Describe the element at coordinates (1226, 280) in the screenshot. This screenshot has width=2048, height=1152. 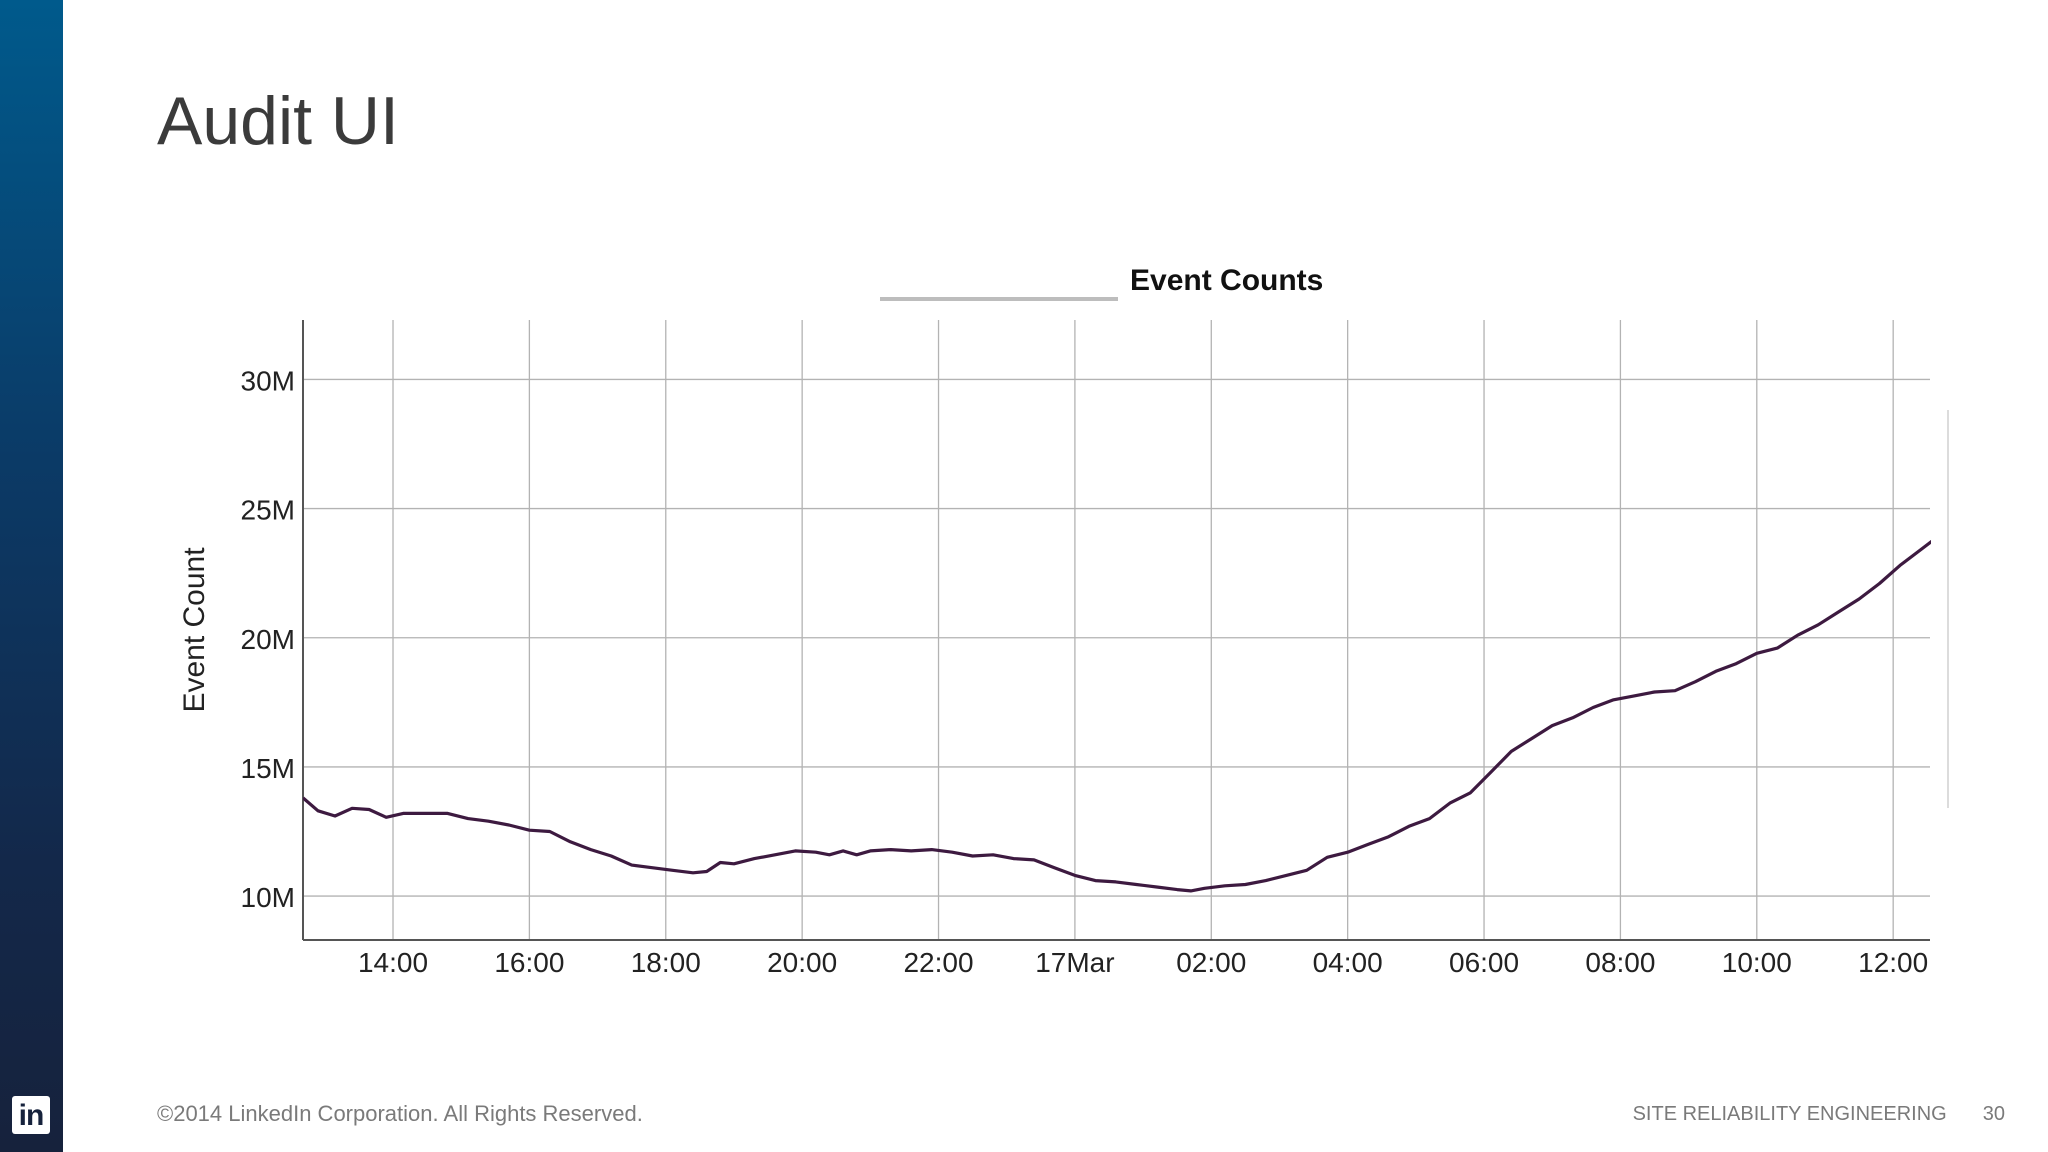
I see `chart-title: Event Counts` at that location.